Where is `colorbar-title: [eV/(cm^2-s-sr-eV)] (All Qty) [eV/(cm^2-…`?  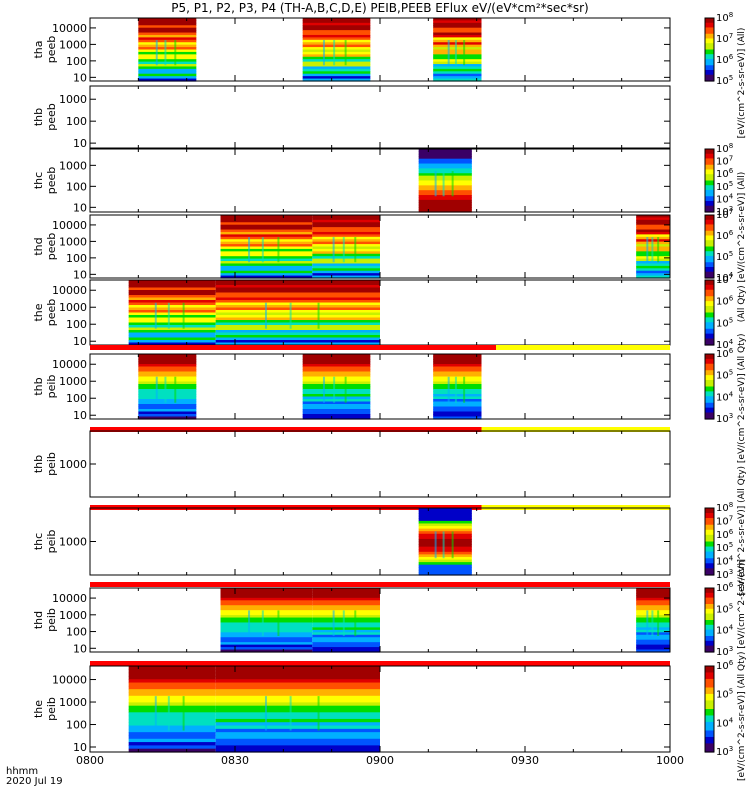 colorbar-title: [eV/(cm^2-s-sr-eV)] (All Qty) [eV/(cm^2-… is located at coordinates (742, 670).